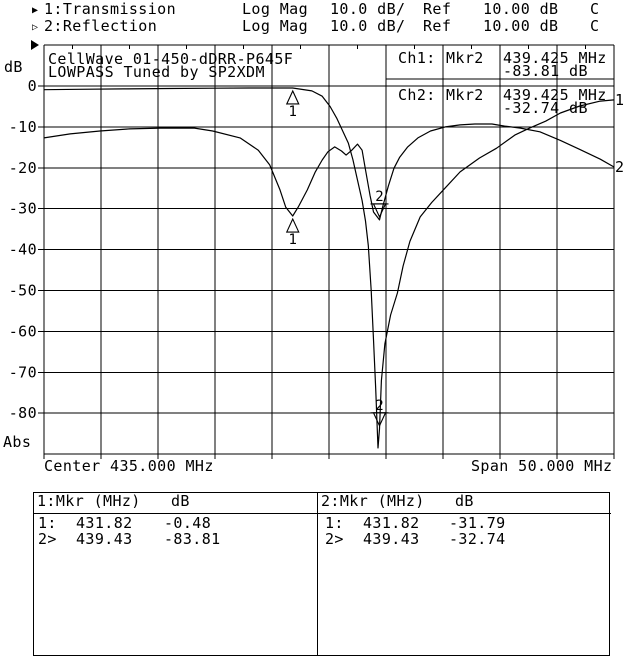 The width and height of the screenshot is (640, 659). I want to click on ch2-marker-freq: 439.425 MHz, so click(555, 95).